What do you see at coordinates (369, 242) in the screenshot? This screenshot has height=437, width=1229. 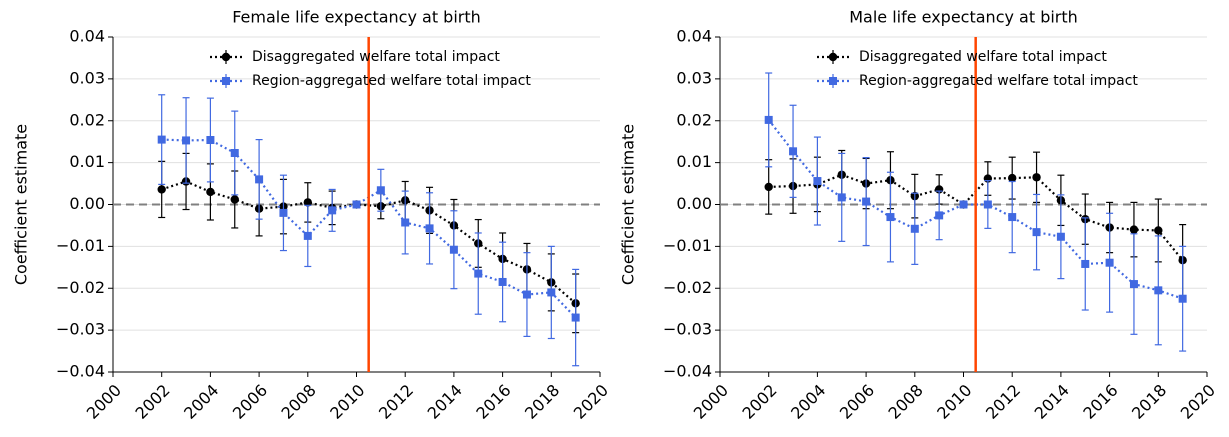 I see `series-line` at bounding box center [369, 242].